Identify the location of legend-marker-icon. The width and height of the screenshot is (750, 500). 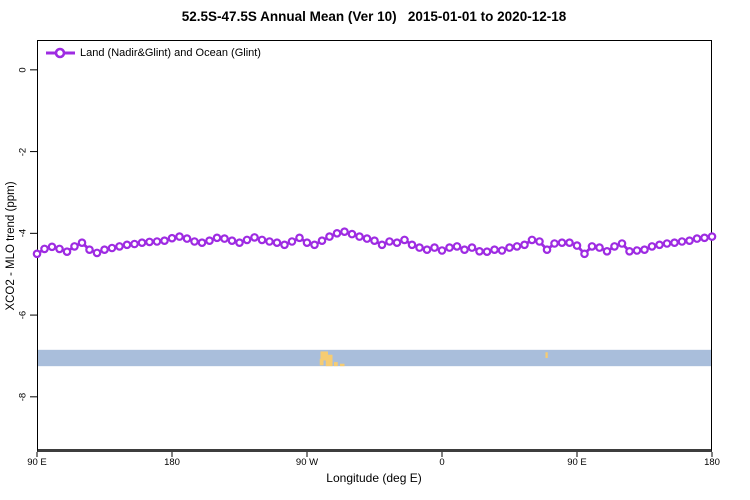
(60, 53).